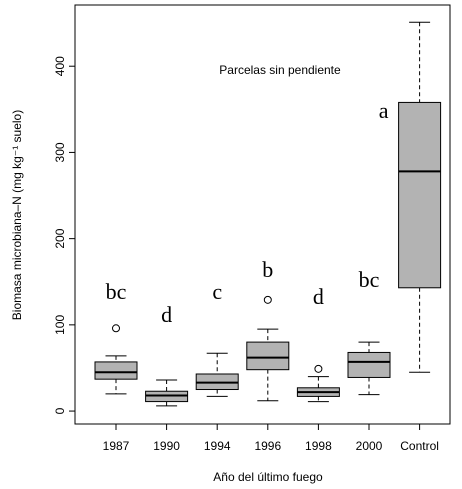  I want to click on x-tick-label: 2000, so click(369, 446).